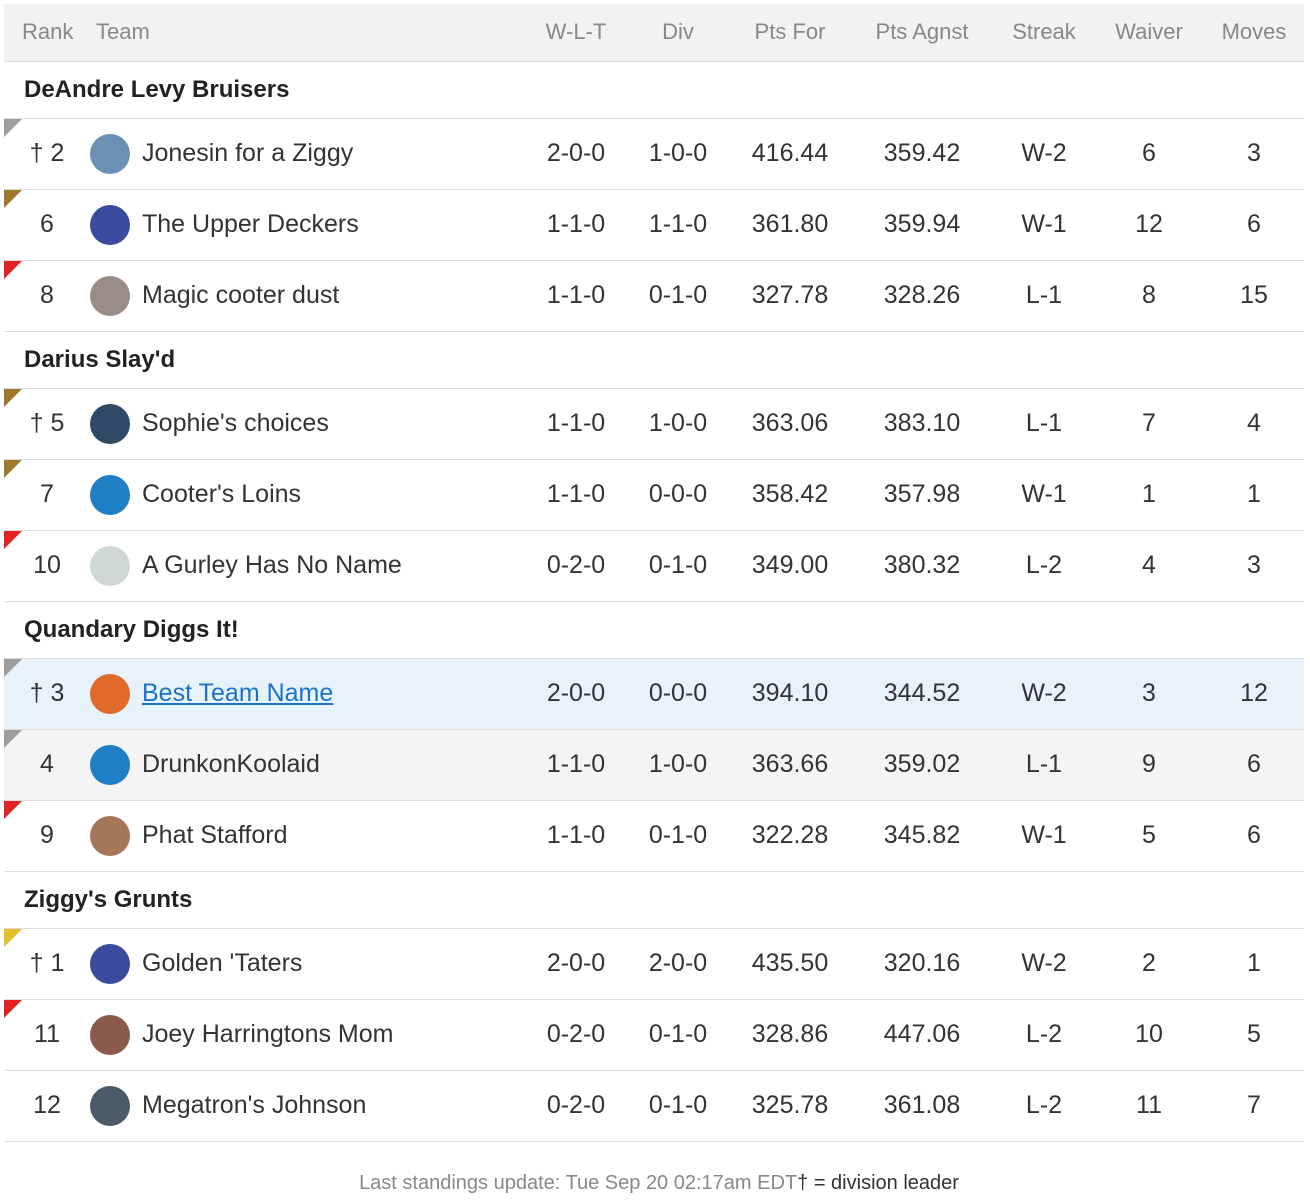 This screenshot has height=1202, width=1310. I want to click on pts-for-cell: 435.50, so click(790, 963).